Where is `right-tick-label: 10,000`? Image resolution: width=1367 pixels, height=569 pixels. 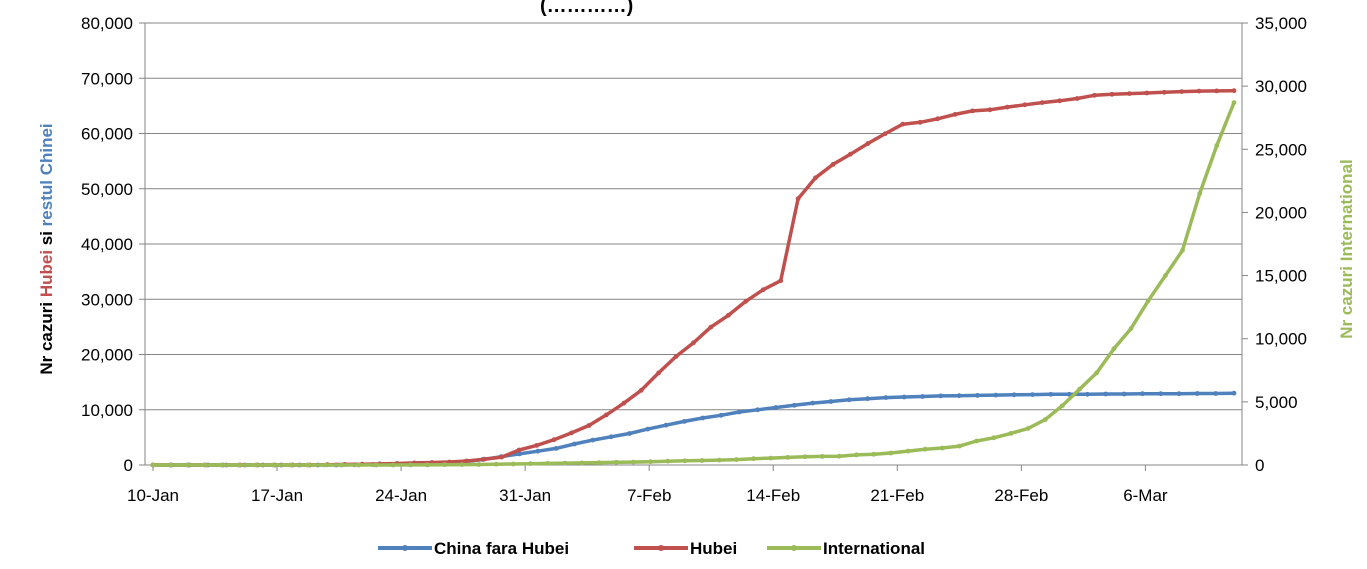 right-tick-label: 10,000 is located at coordinates (1281, 339).